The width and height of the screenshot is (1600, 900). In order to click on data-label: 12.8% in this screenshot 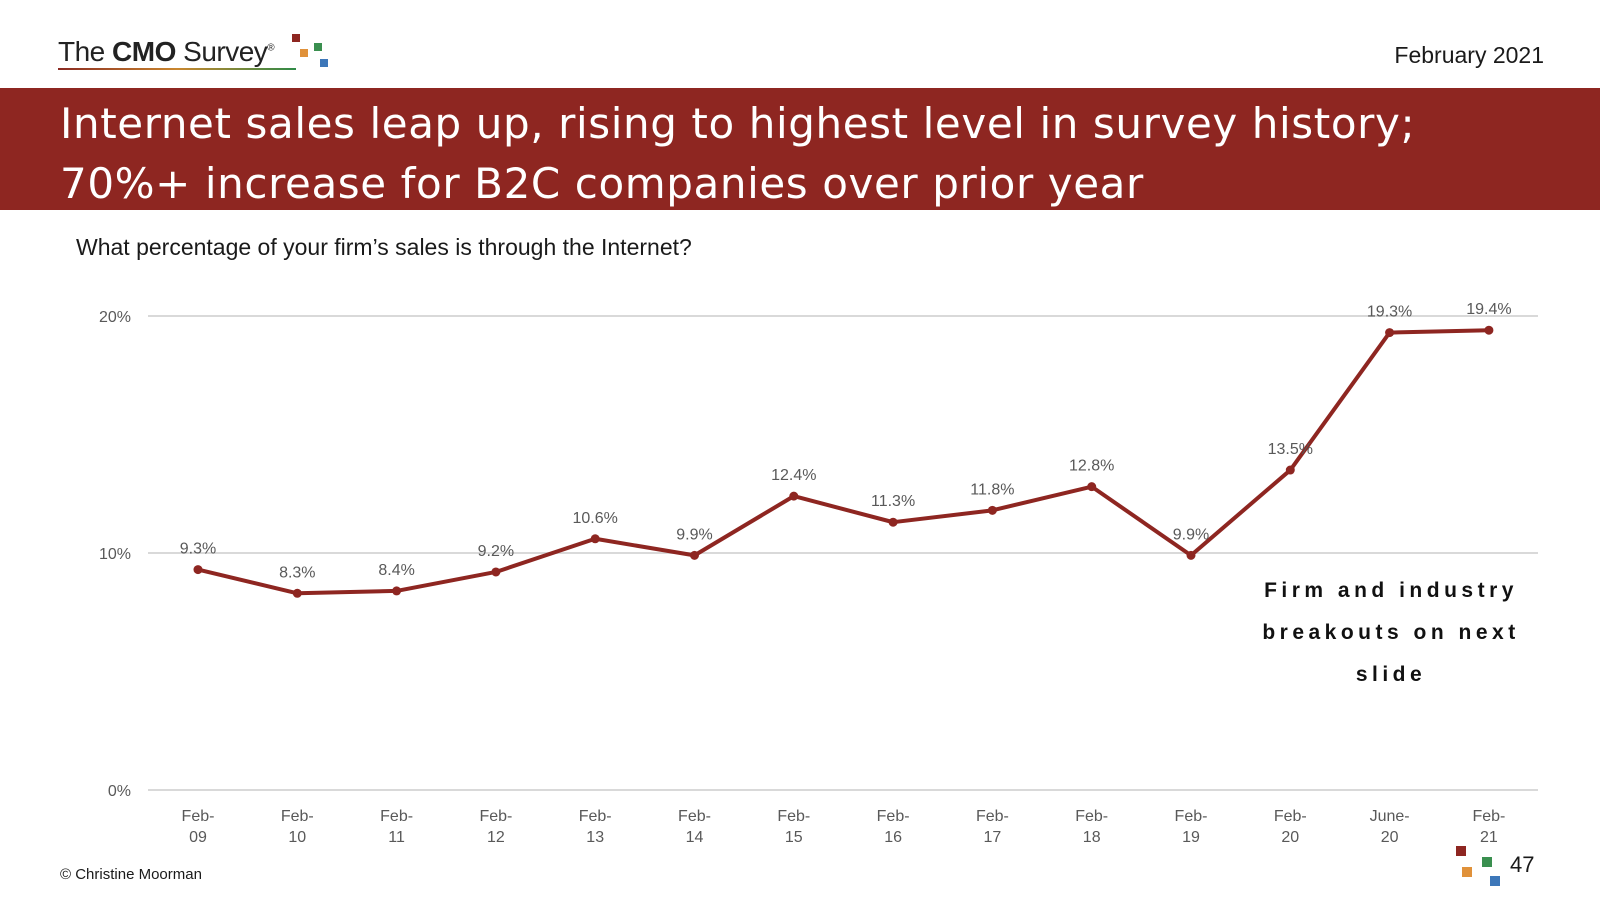, I will do `click(1091, 466)`.